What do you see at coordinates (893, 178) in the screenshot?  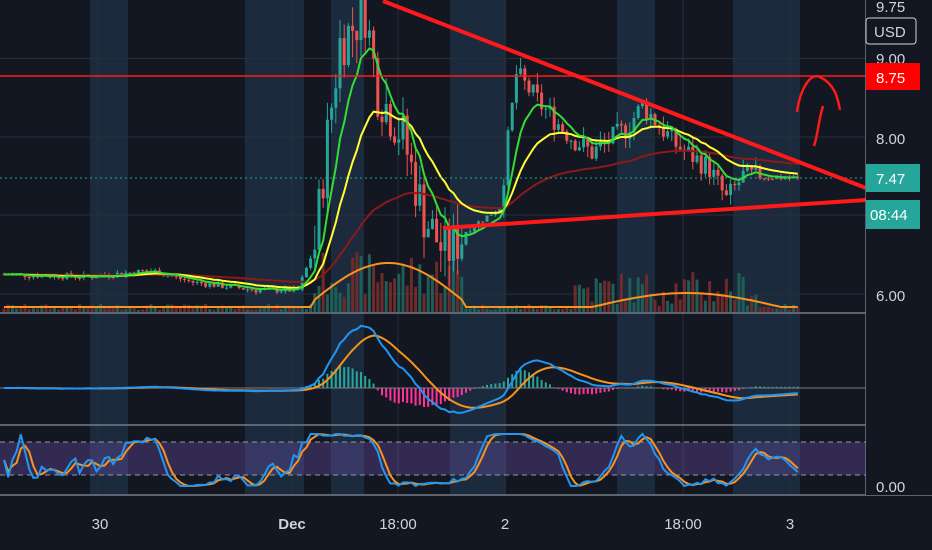 I see `last-price-badge` at bounding box center [893, 178].